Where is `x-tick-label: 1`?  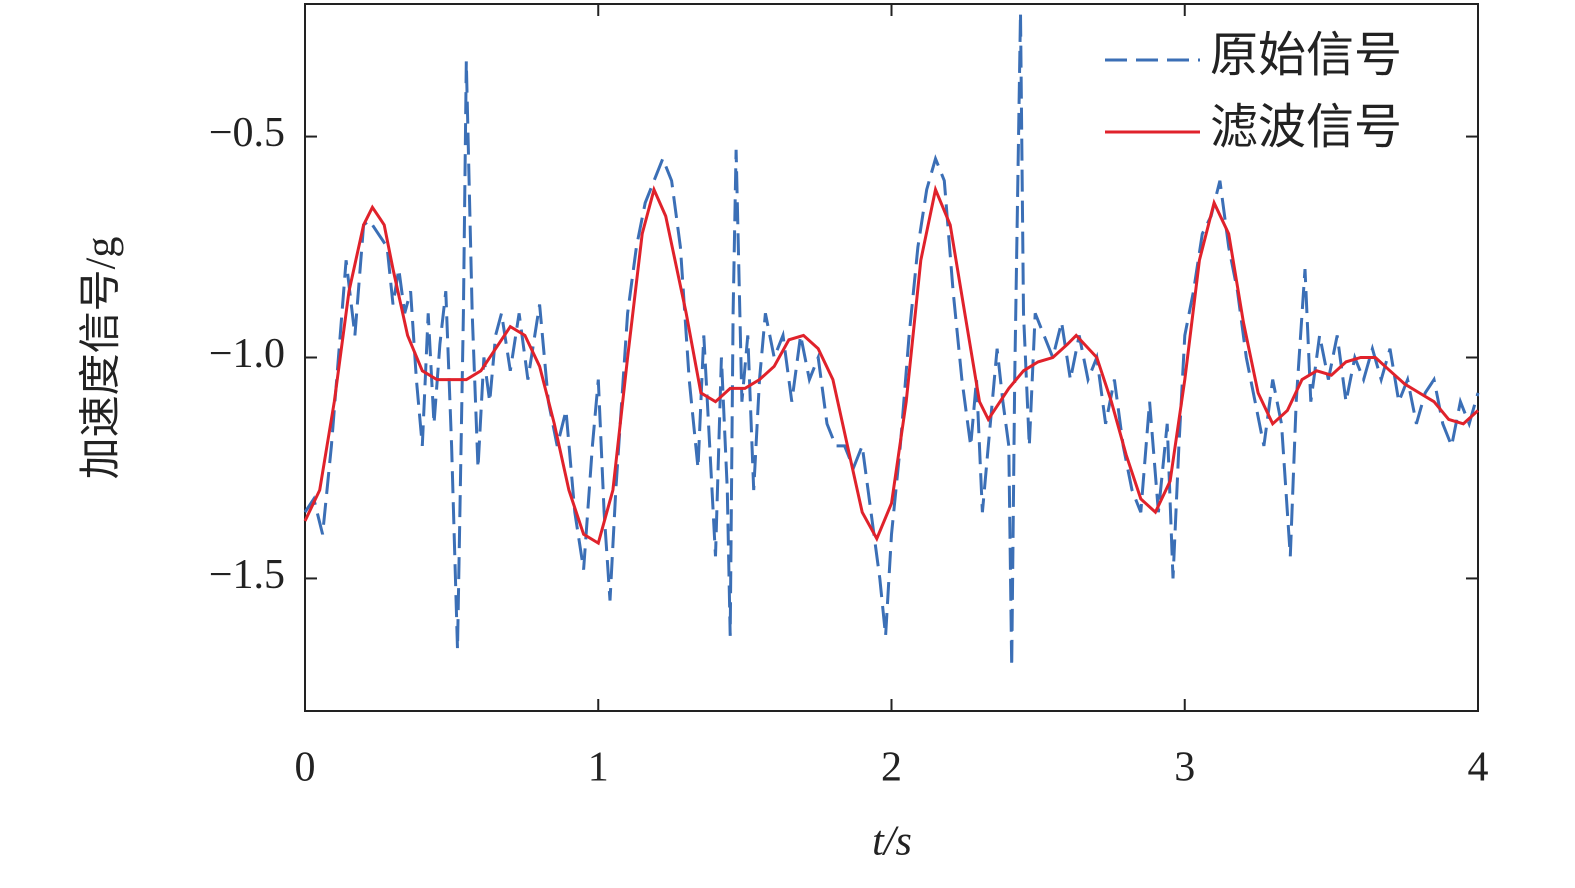
x-tick-label: 1 is located at coordinates (598, 768).